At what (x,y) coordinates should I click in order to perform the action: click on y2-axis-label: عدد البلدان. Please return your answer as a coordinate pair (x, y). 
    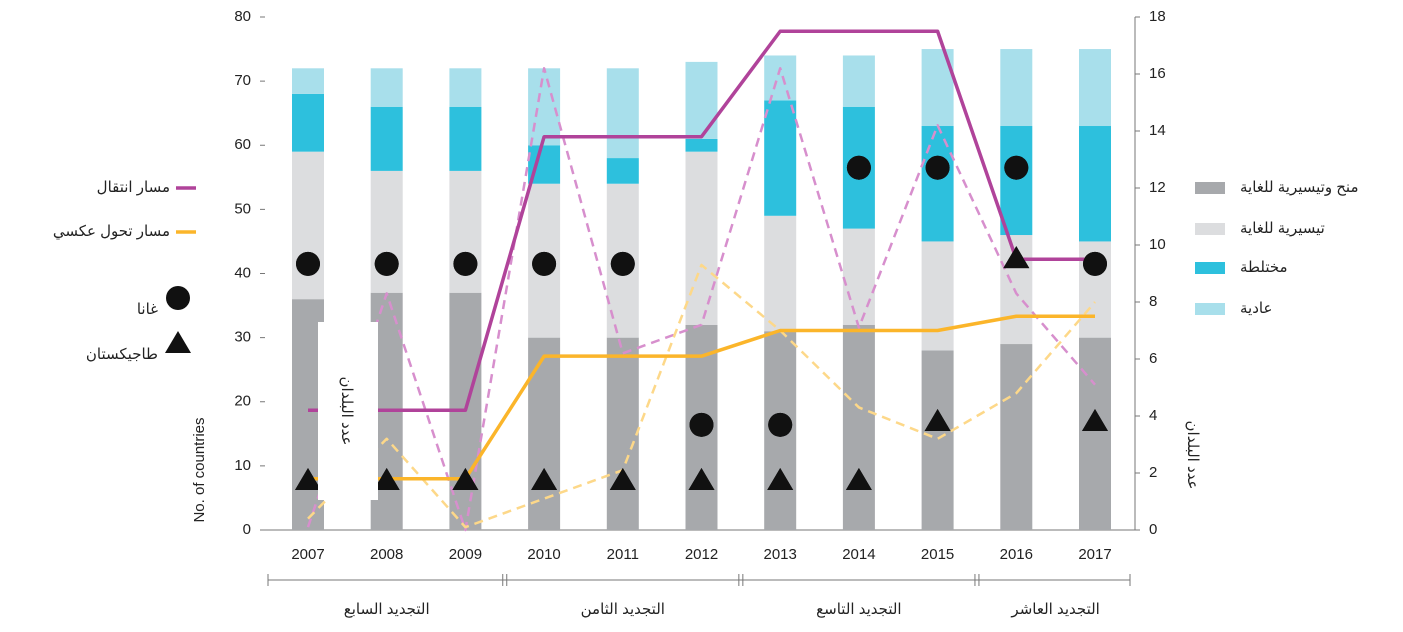
    Looking at the image, I should click on (1192, 455).